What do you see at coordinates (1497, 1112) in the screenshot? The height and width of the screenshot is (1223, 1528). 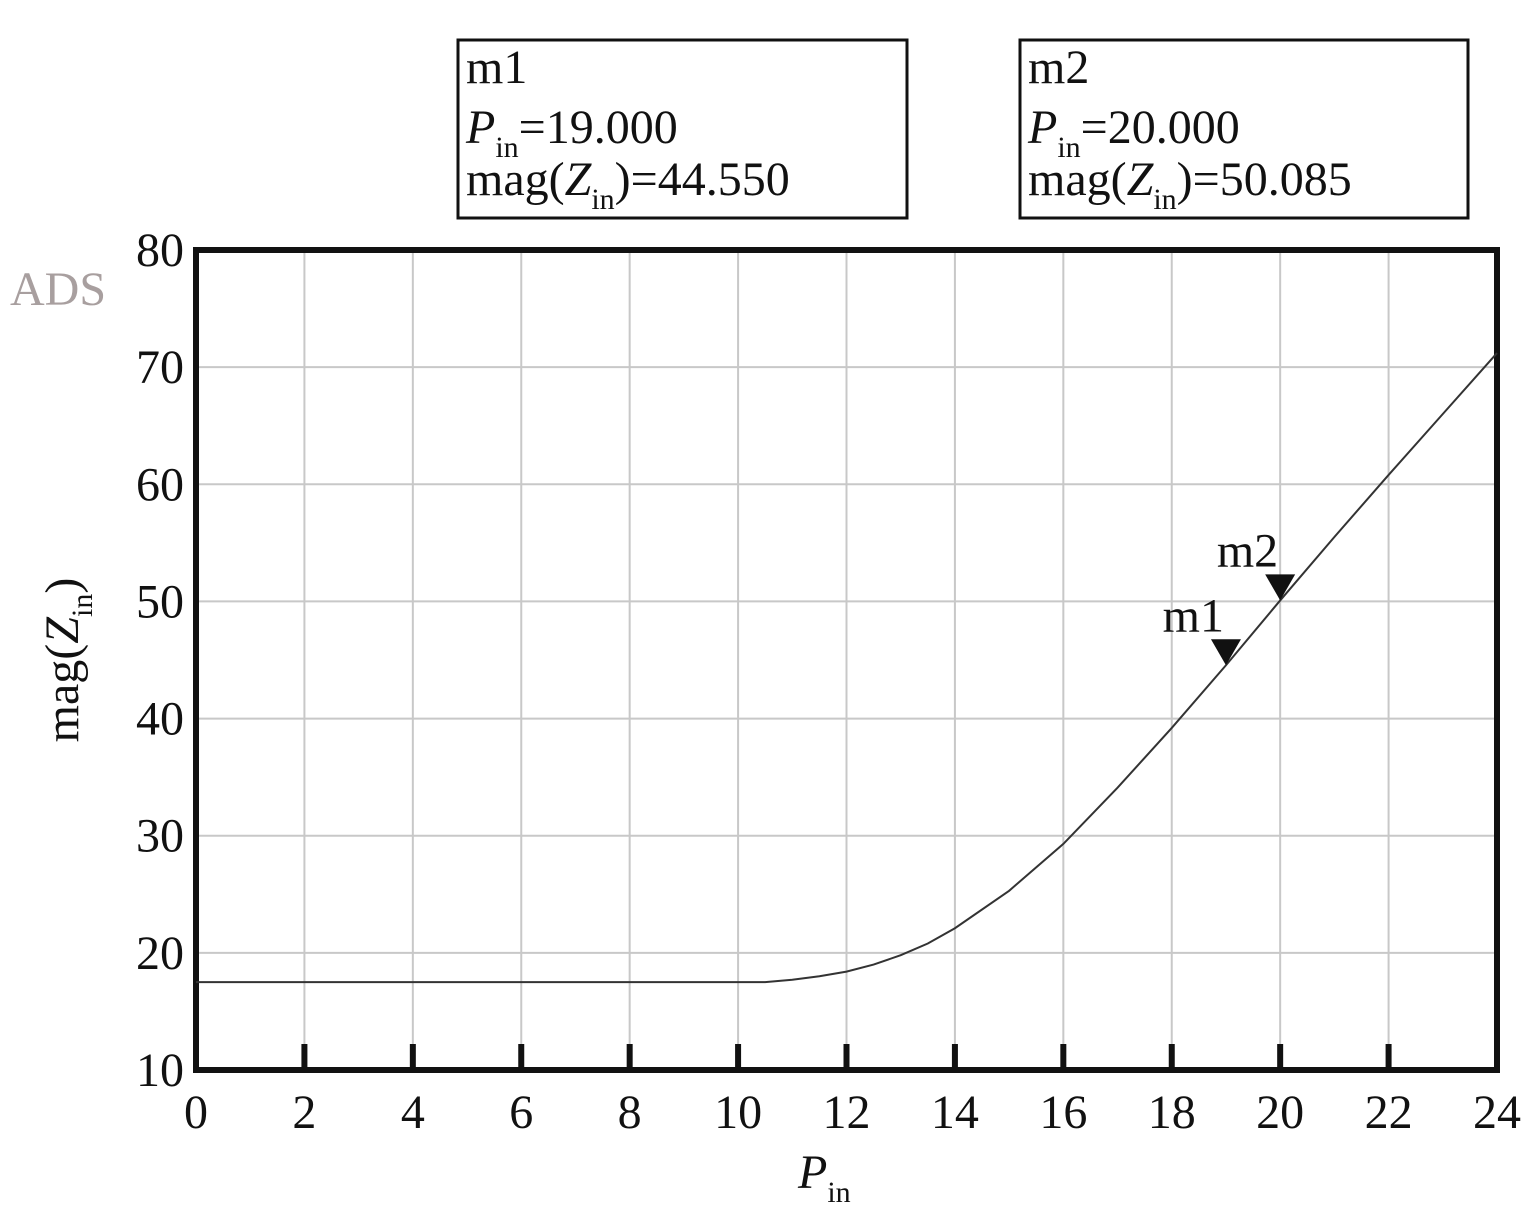 I see `x-tick-label: 24` at bounding box center [1497, 1112].